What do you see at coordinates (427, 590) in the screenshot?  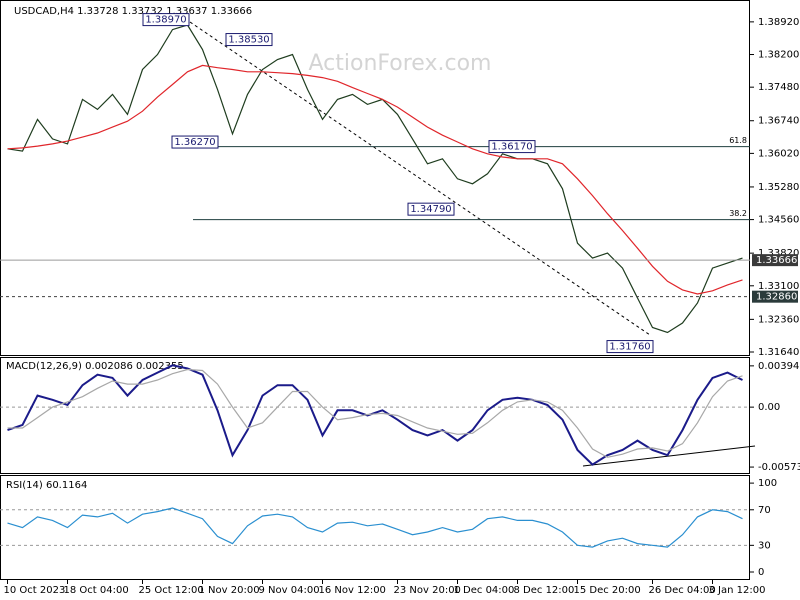 I see `x-tick-label: 23 Nov 20:00` at bounding box center [427, 590].